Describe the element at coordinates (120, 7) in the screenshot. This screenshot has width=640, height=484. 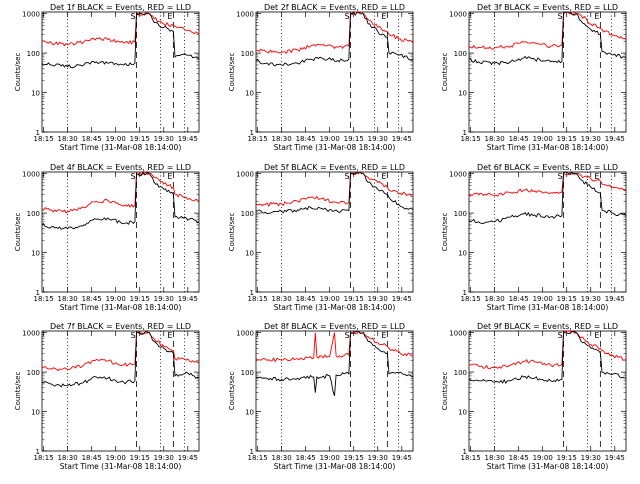
I see `panel-title: Det 1f BLACK = Events, RED = LLD` at that location.